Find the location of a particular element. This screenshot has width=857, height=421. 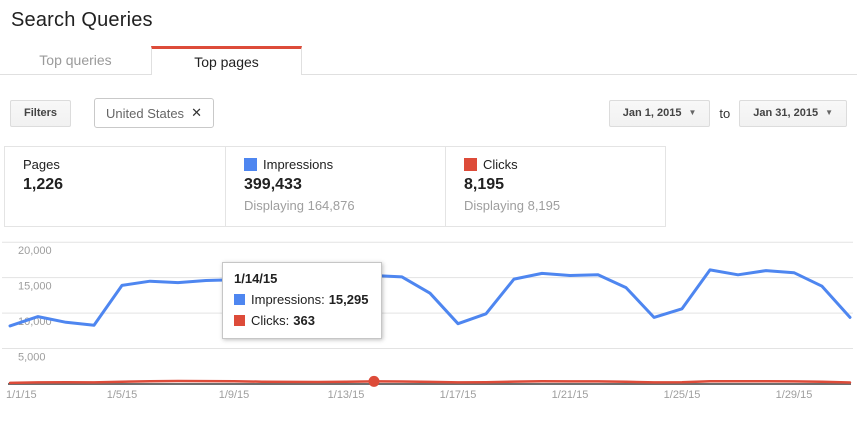

date-from-button: Jan 1, 2015 ▼ is located at coordinates (659, 113).